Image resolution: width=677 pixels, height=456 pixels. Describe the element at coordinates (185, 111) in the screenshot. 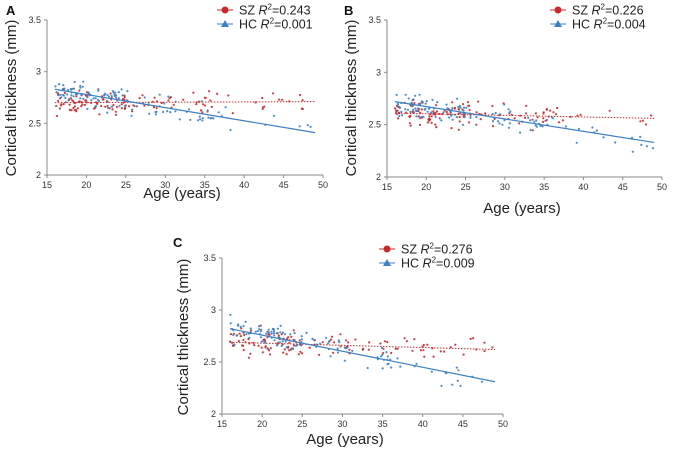

I see `panel-a-hc-trend-line` at that location.